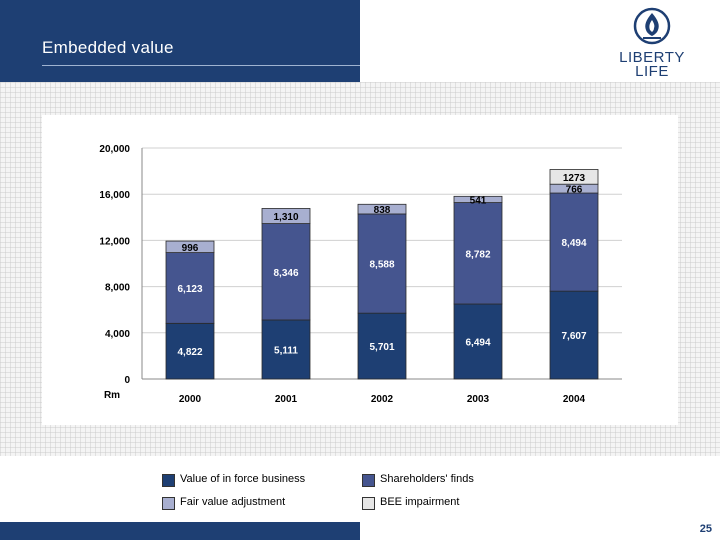 Image resolution: width=720 pixels, height=540 pixels. I want to click on data-label: 838, so click(382, 210).